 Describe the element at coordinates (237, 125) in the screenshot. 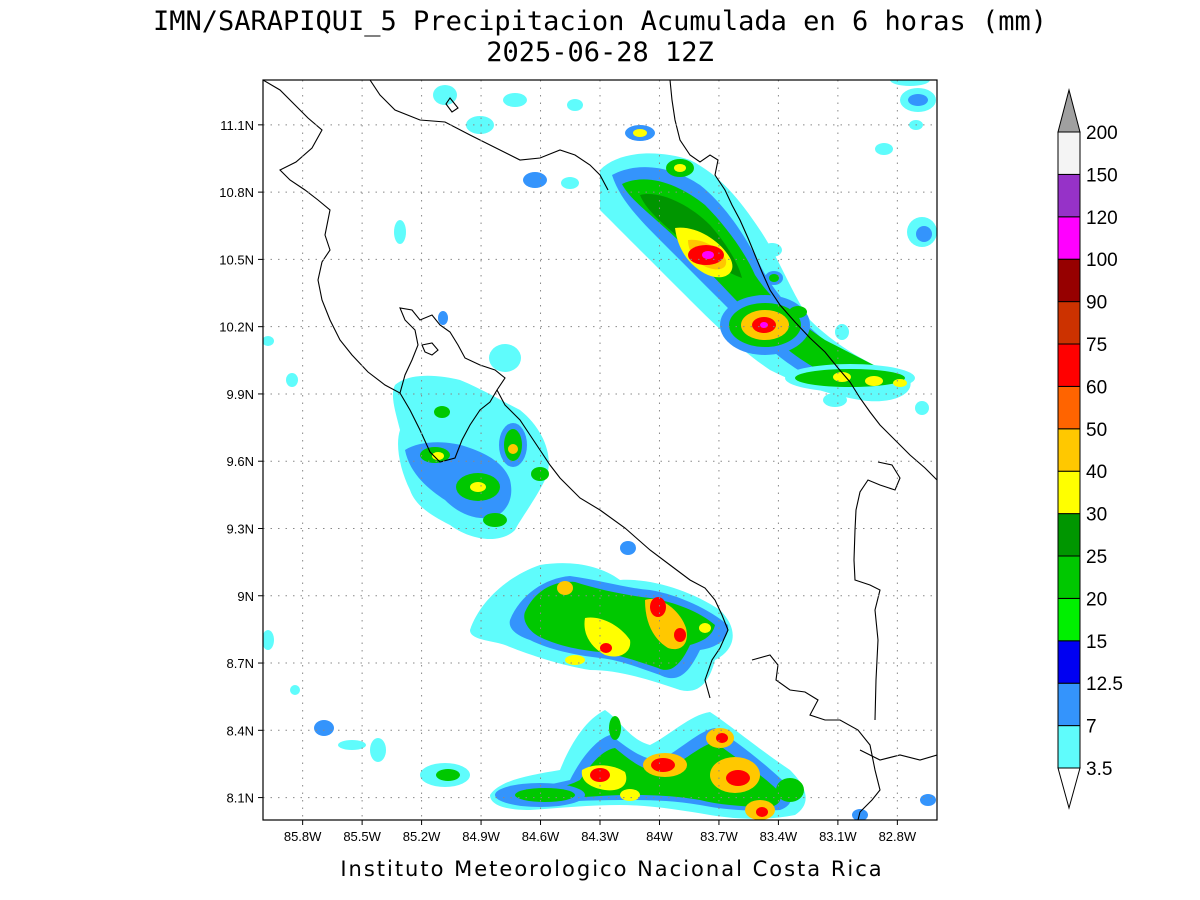

I see `lat-tick-label-10: 11.1N` at that location.